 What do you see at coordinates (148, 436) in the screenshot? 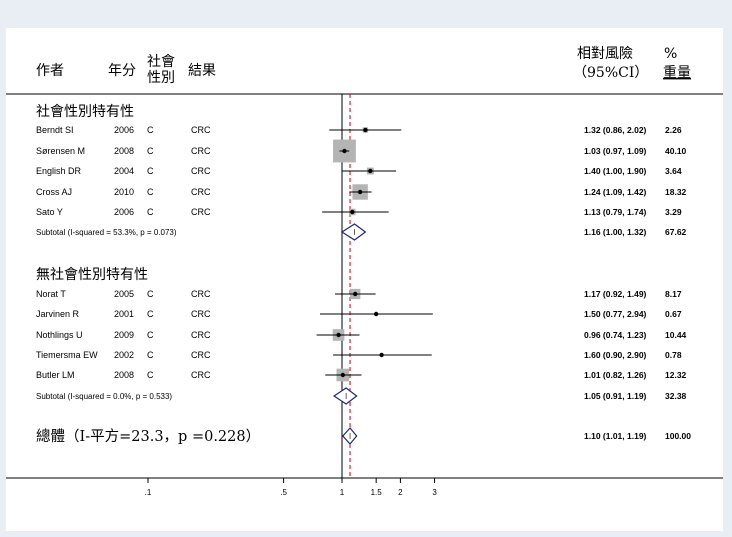
I see `overall-text: 總體（I-平方=23.3，p =0.228）` at bounding box center [148, 436].